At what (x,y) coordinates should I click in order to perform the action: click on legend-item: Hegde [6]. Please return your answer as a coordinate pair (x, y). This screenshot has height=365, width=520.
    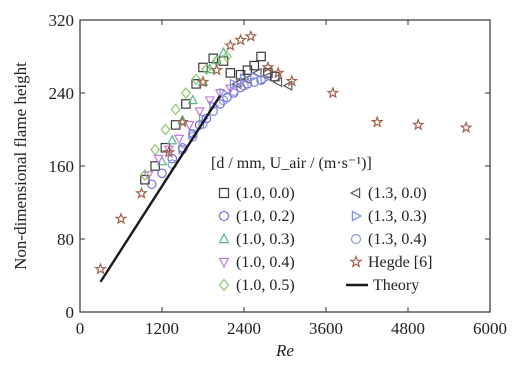
    Looking at the image, I should click on (392, 262).